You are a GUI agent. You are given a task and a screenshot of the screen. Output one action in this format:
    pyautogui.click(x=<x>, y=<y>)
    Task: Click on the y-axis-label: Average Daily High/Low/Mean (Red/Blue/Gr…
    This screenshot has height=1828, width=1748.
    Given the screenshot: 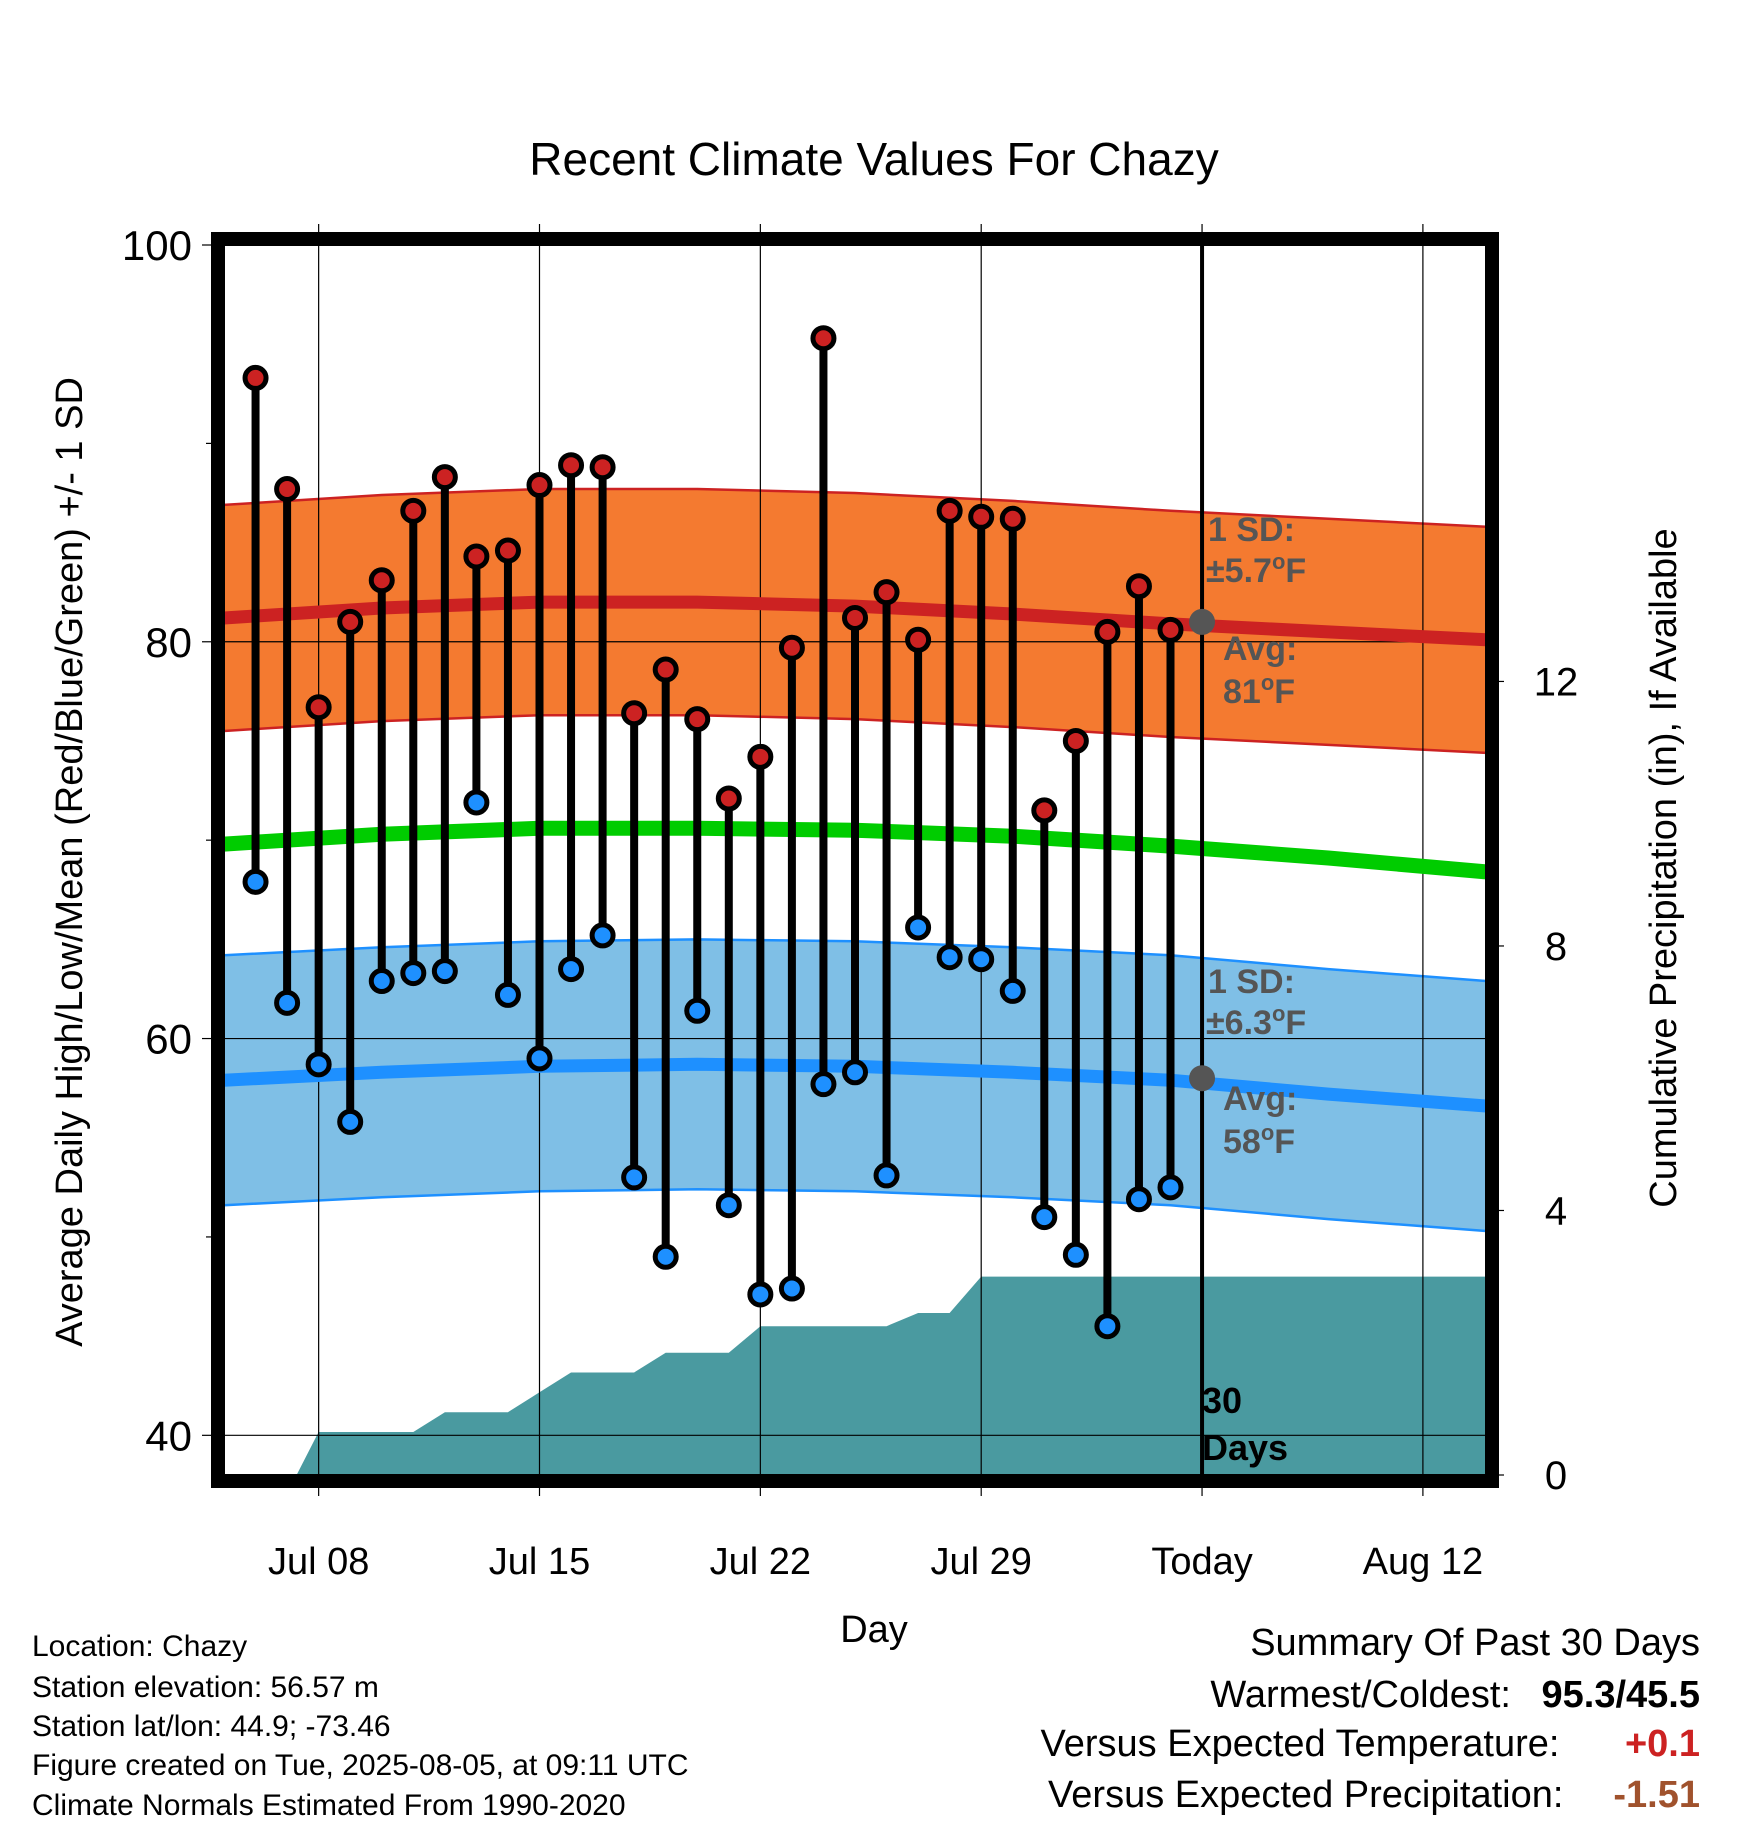 What is the action you would take?
    pyautogui.click(x=70, y=862)
    